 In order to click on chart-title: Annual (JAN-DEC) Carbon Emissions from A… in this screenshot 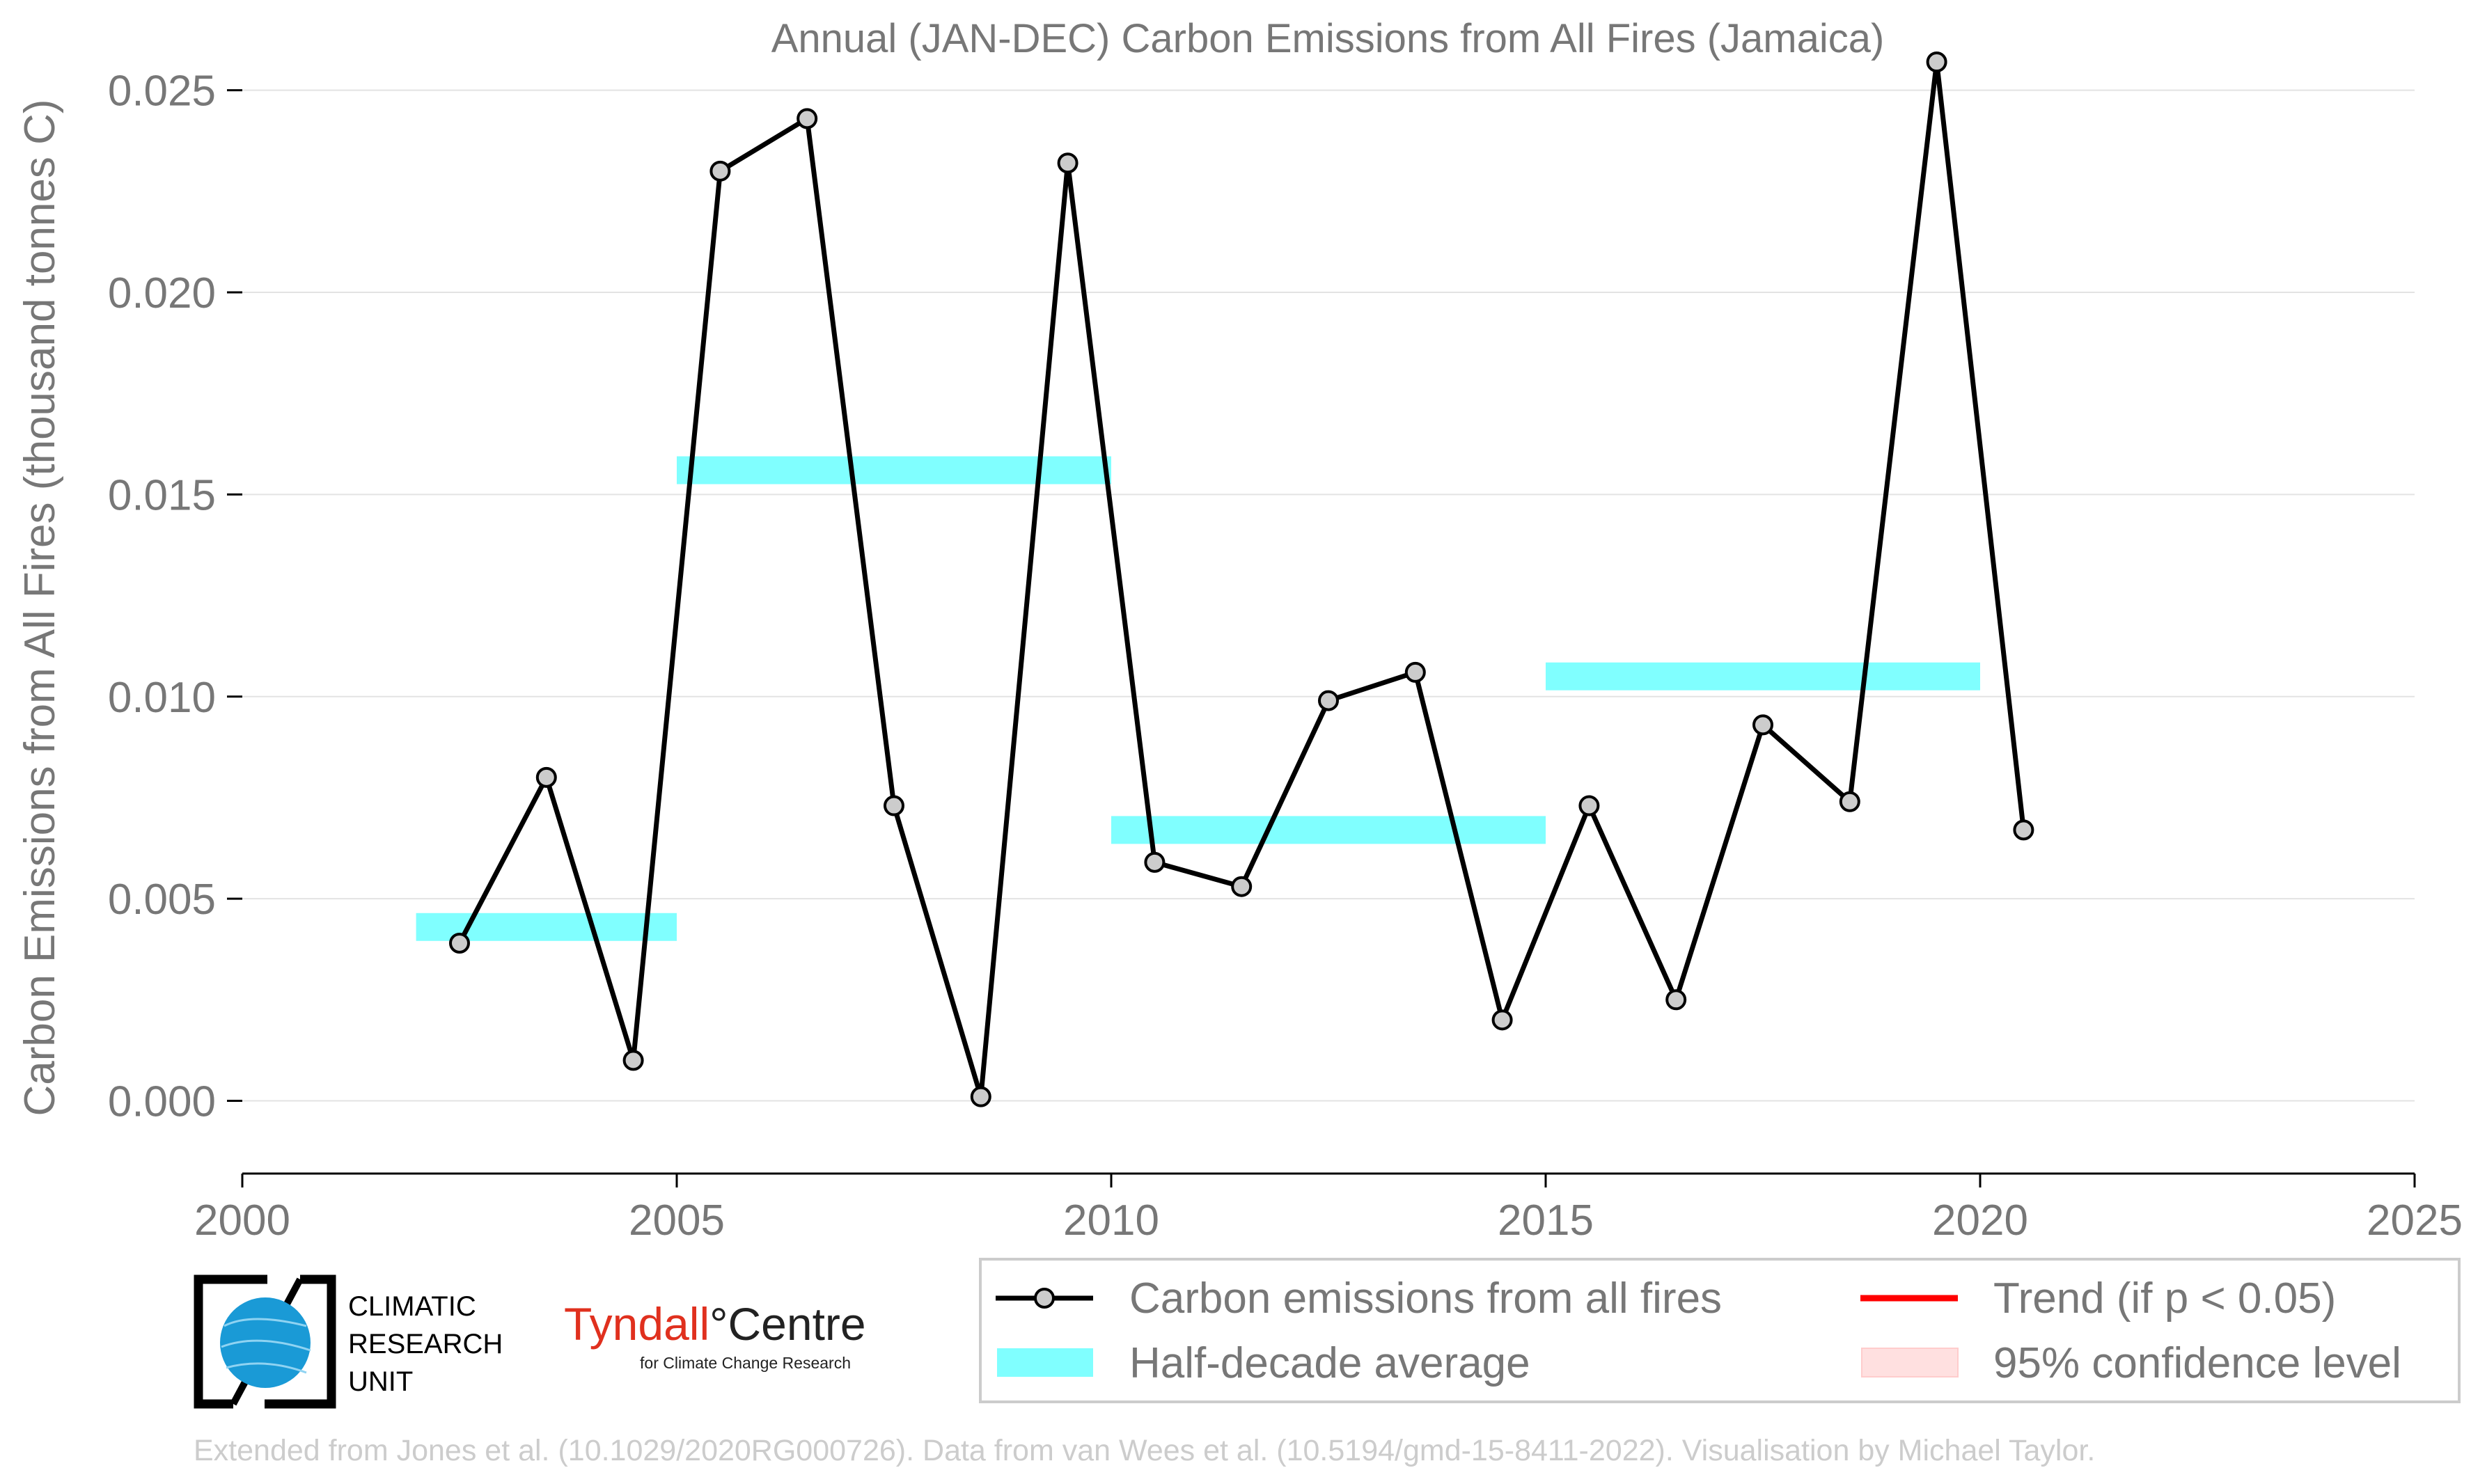, I will do `click(1328, 38)`.